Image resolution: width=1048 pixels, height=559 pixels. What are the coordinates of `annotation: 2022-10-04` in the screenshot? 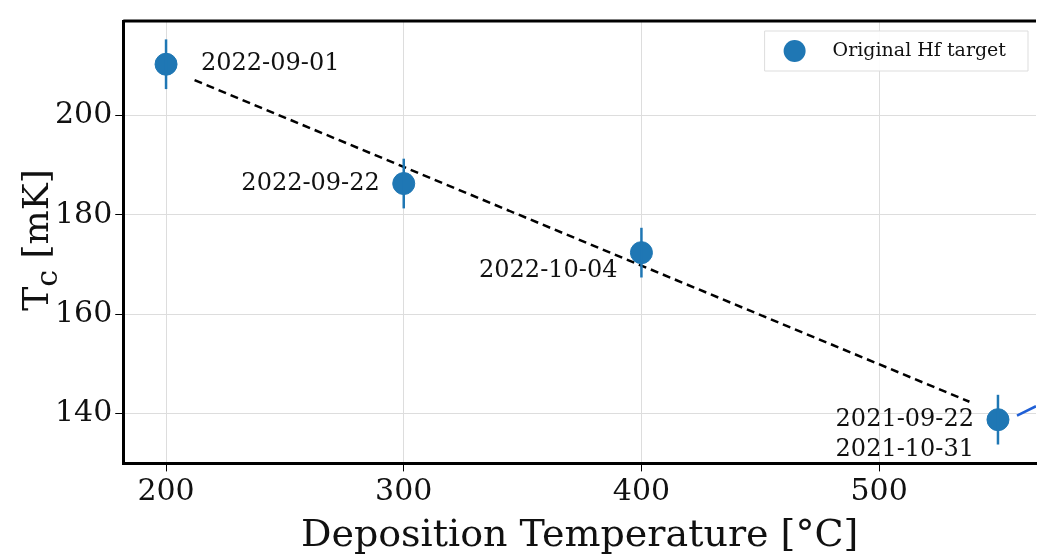 It's located at (548, 268).